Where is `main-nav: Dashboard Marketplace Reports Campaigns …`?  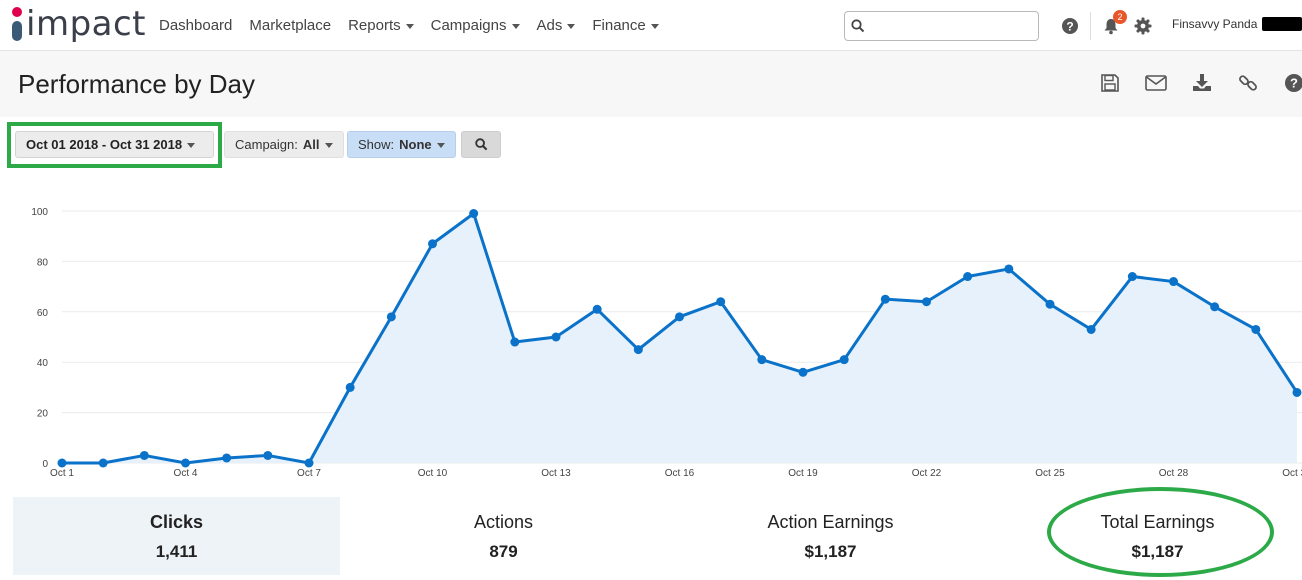 main-nav: Dashboard Marketplace Reports Campaigns … is located at coordinates (409, 25).